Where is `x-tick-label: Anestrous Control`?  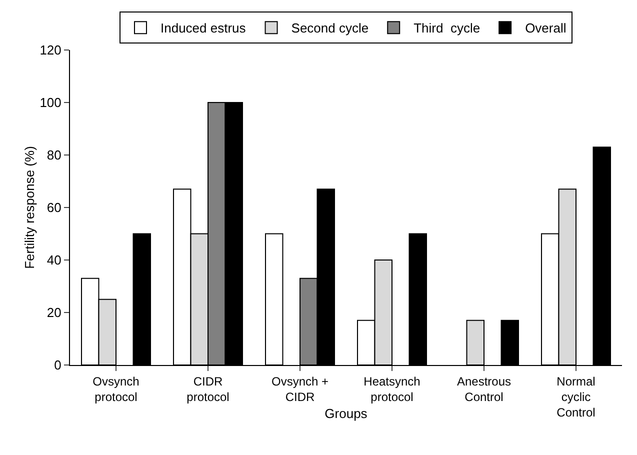
x-tick-label: Anestrous Control is located at coordinates (484, 389).